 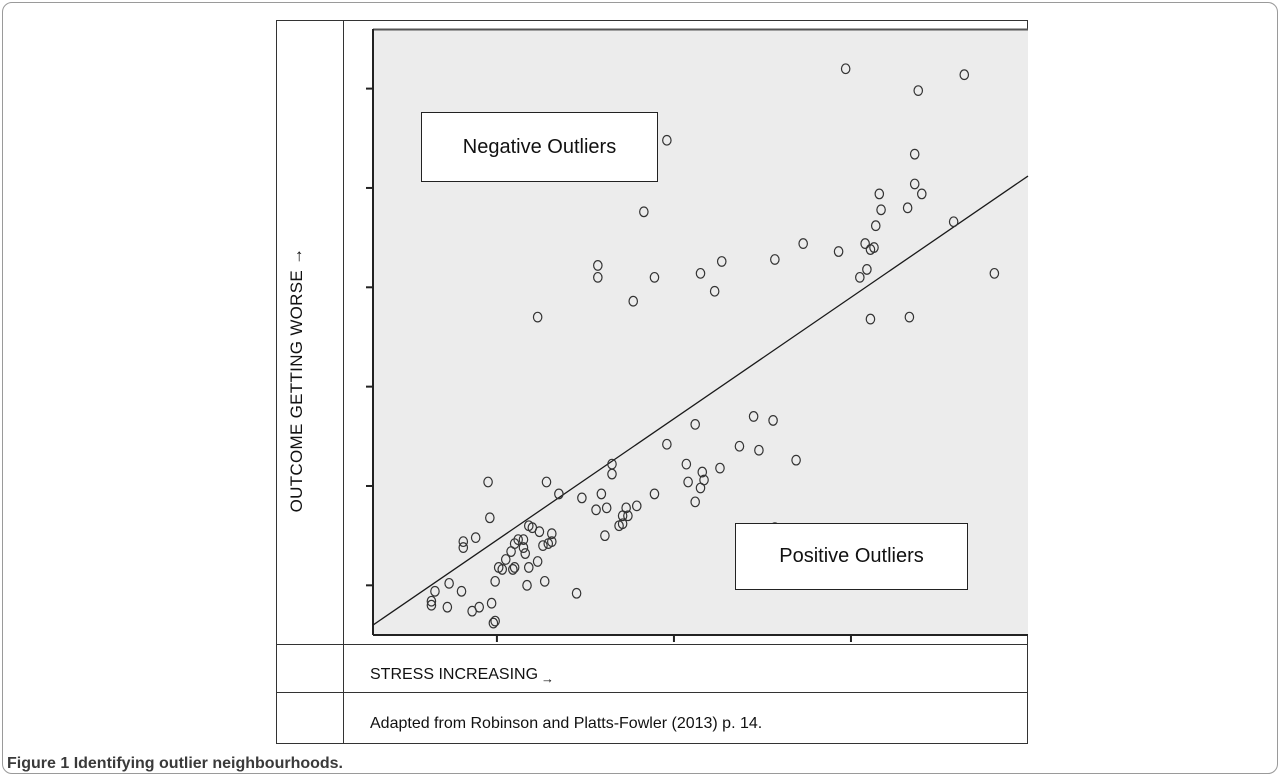 I want to click on positive-outliers-label: Positive Outliers, so click(x=851, y=556).